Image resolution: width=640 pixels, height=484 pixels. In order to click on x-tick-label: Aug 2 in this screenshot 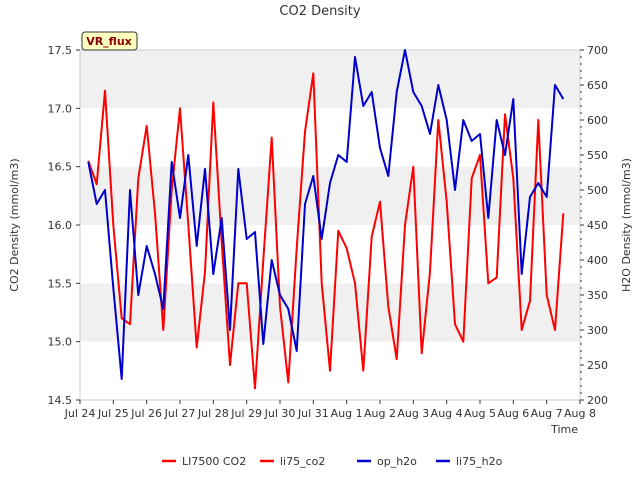, I will do `click(380, 413)`.